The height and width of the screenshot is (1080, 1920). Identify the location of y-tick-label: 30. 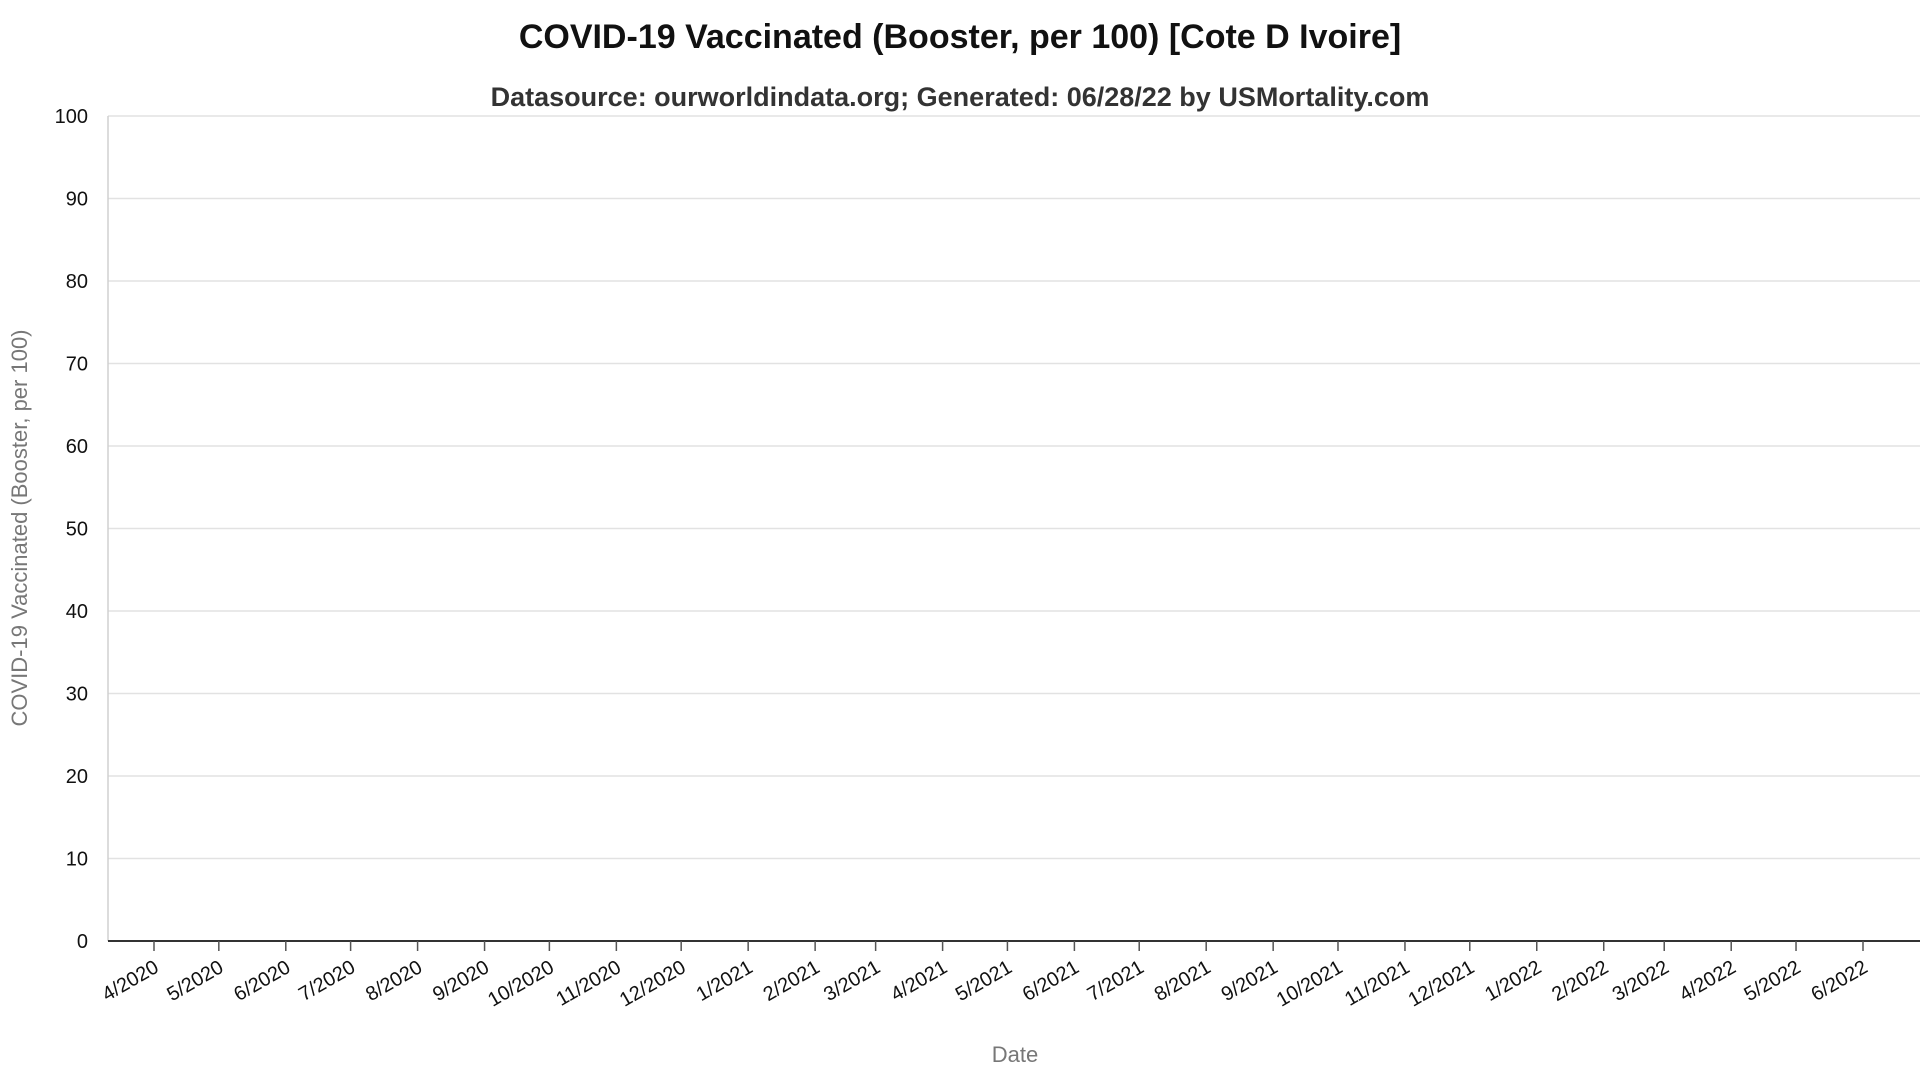
(77, 695).